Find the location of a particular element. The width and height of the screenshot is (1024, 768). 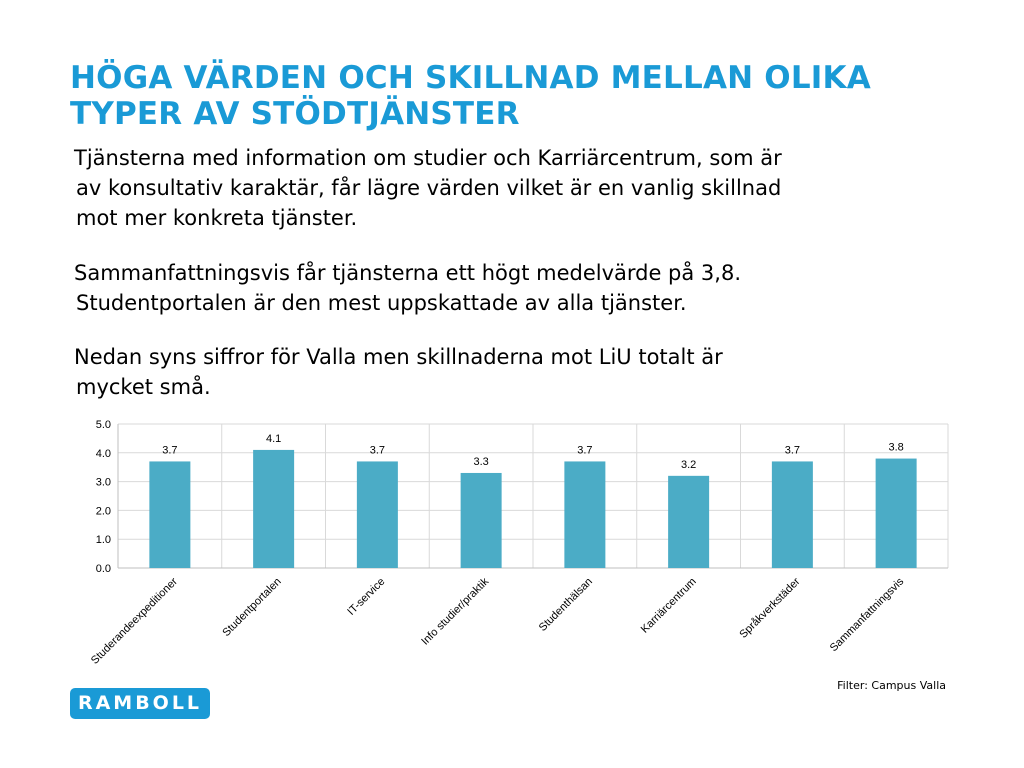

data-label: 3.2 is located at coordinates (688, 465).